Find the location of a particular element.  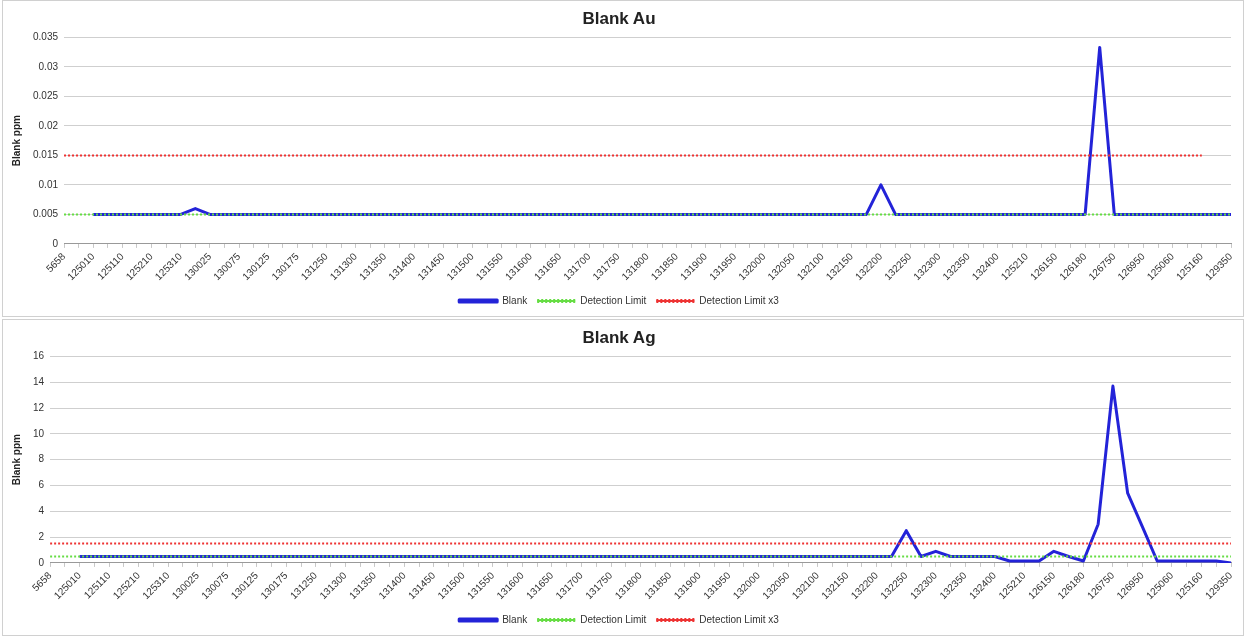

y-tick-label: 16 is located at coordinates (39, 356).